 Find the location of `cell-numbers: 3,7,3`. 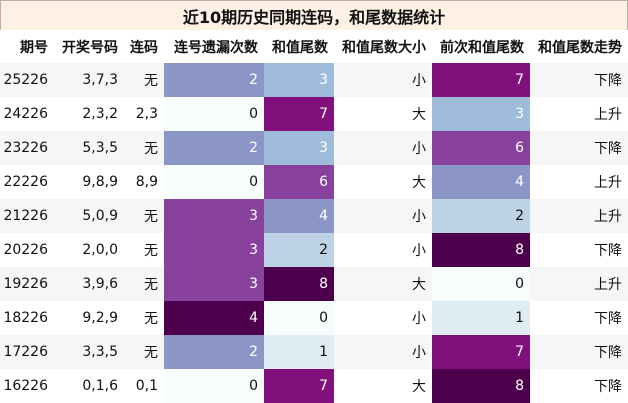

cell-numbers: 3,7,3 is located at coordinates (89, 80).